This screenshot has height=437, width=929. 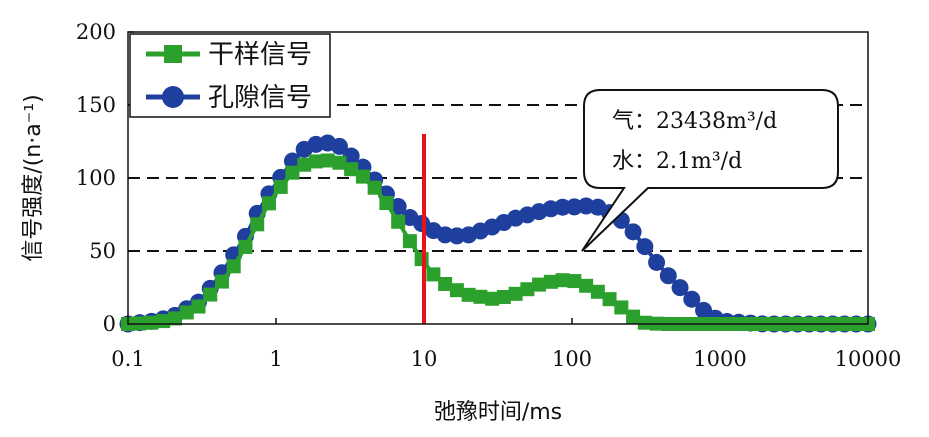 I want to click on x-tick-label-10: 10, so click(x=424, y=359).